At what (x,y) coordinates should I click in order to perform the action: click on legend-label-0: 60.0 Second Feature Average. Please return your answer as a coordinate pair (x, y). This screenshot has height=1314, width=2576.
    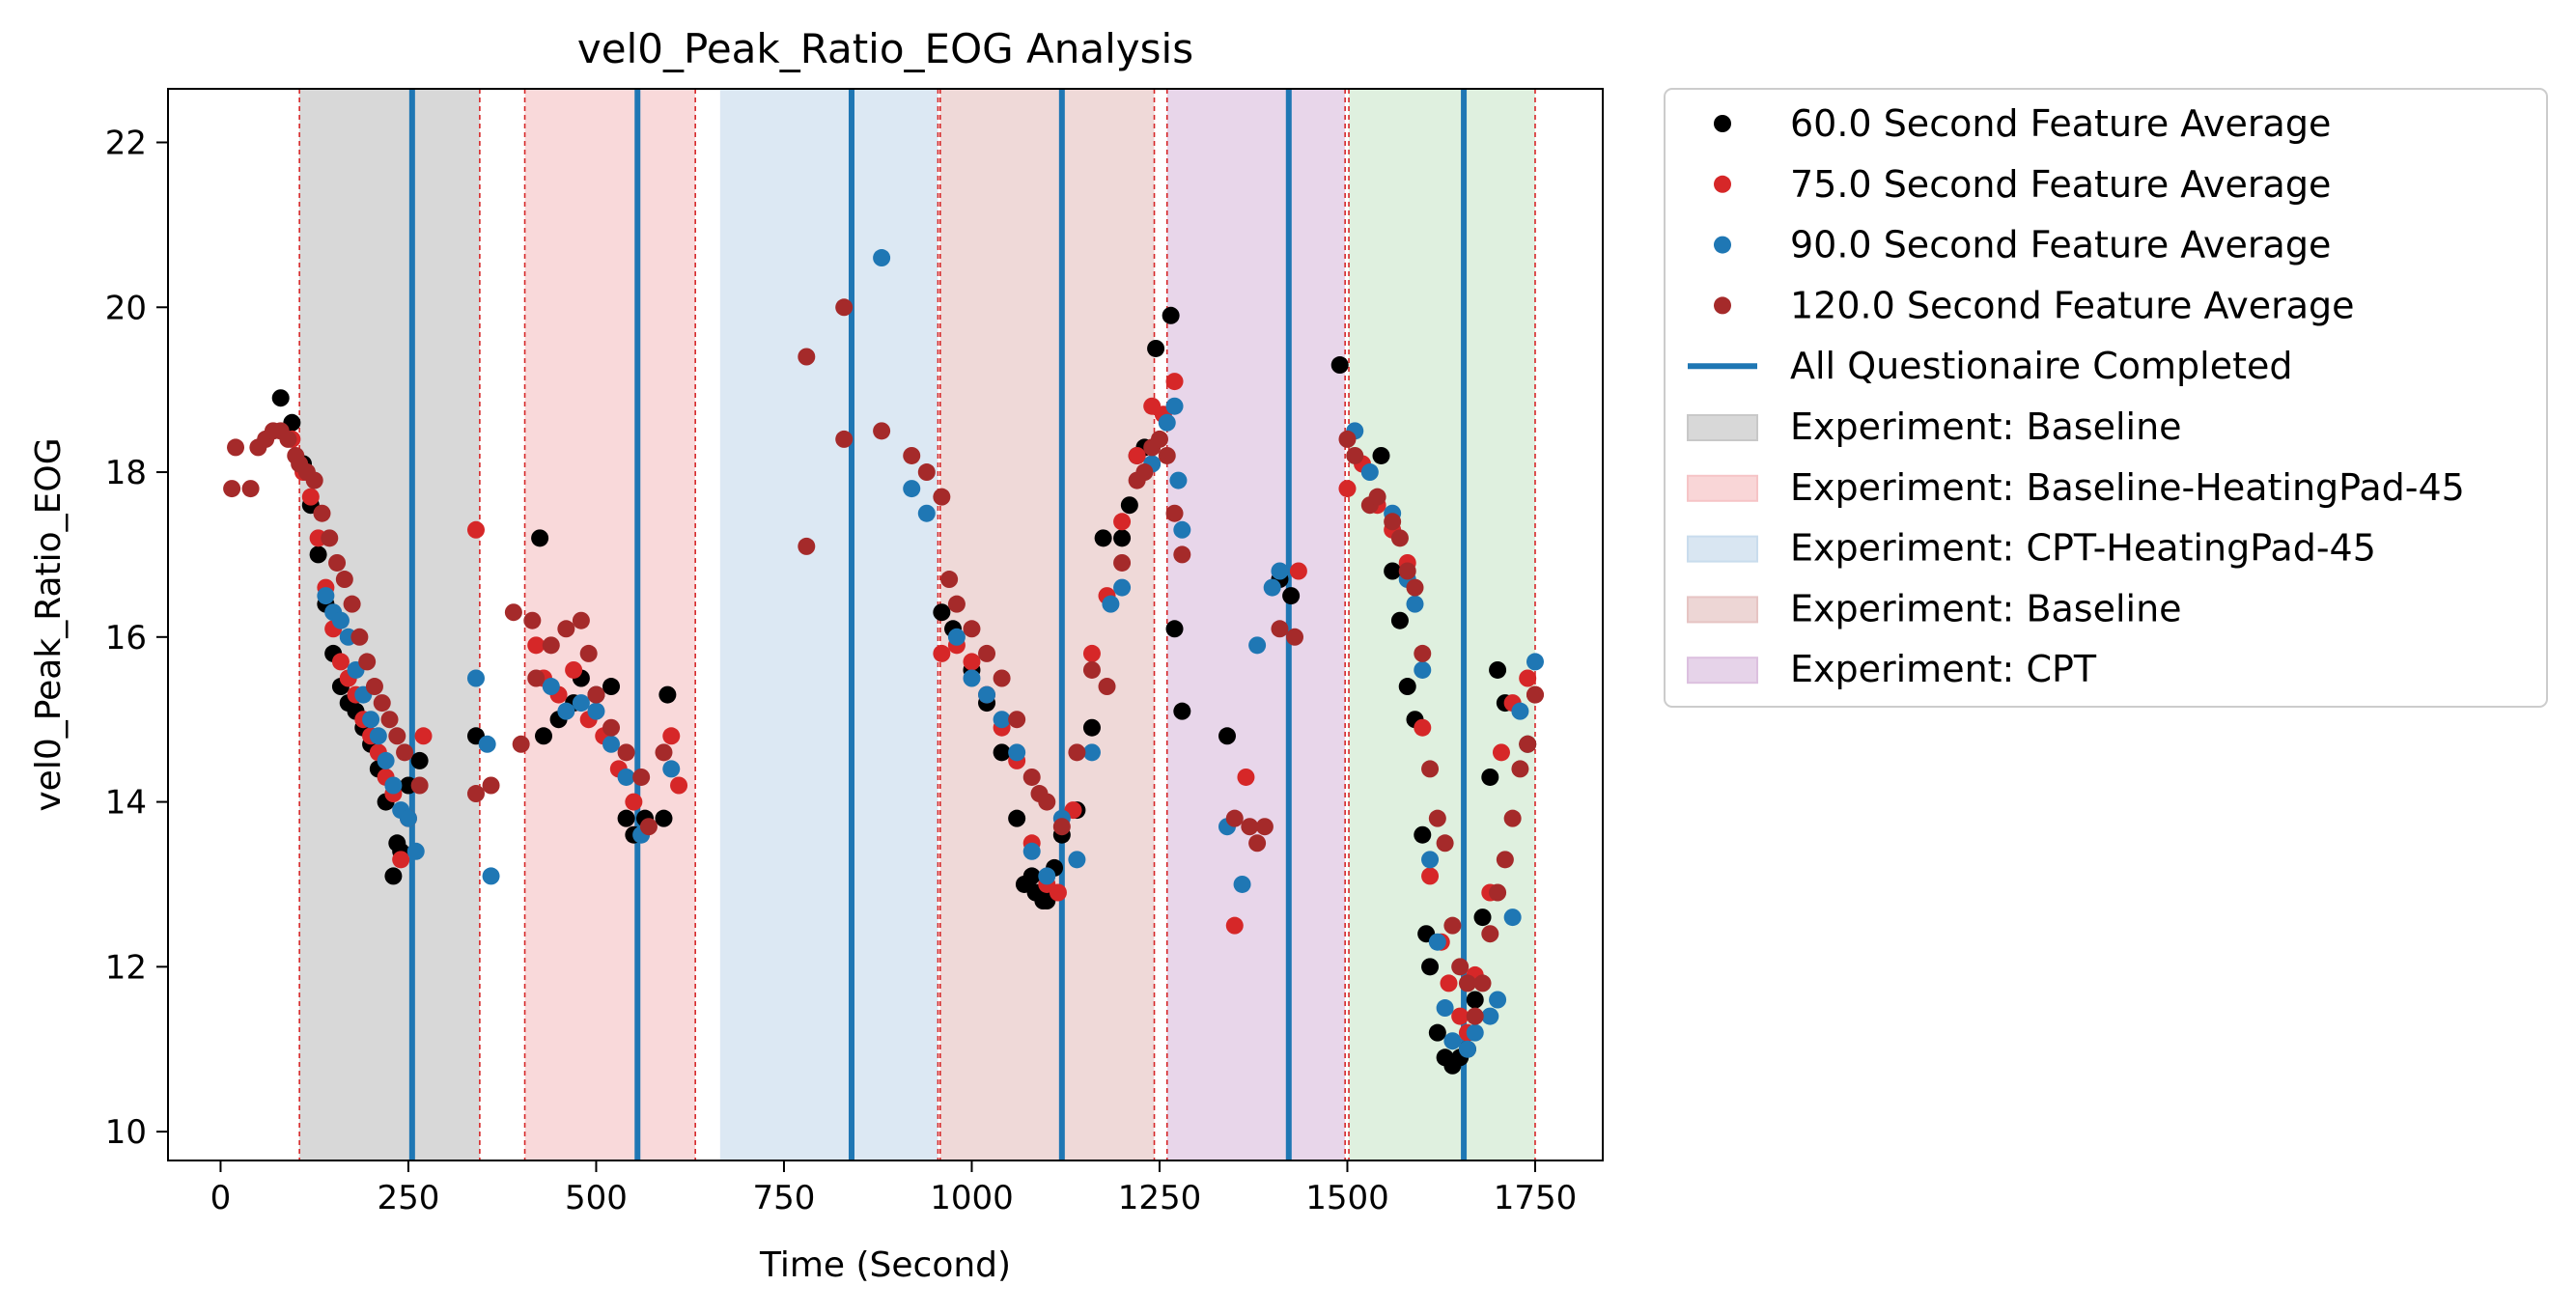
    Looking at the image, I should click on (2060, 123).